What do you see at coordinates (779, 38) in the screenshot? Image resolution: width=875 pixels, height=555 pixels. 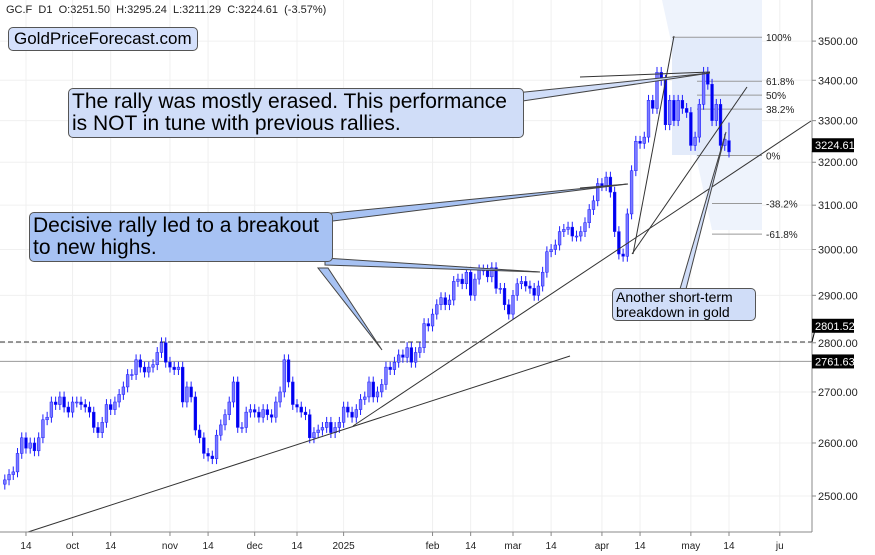 I see `fib-level-label: 100%` at bounding box center [779, 38].